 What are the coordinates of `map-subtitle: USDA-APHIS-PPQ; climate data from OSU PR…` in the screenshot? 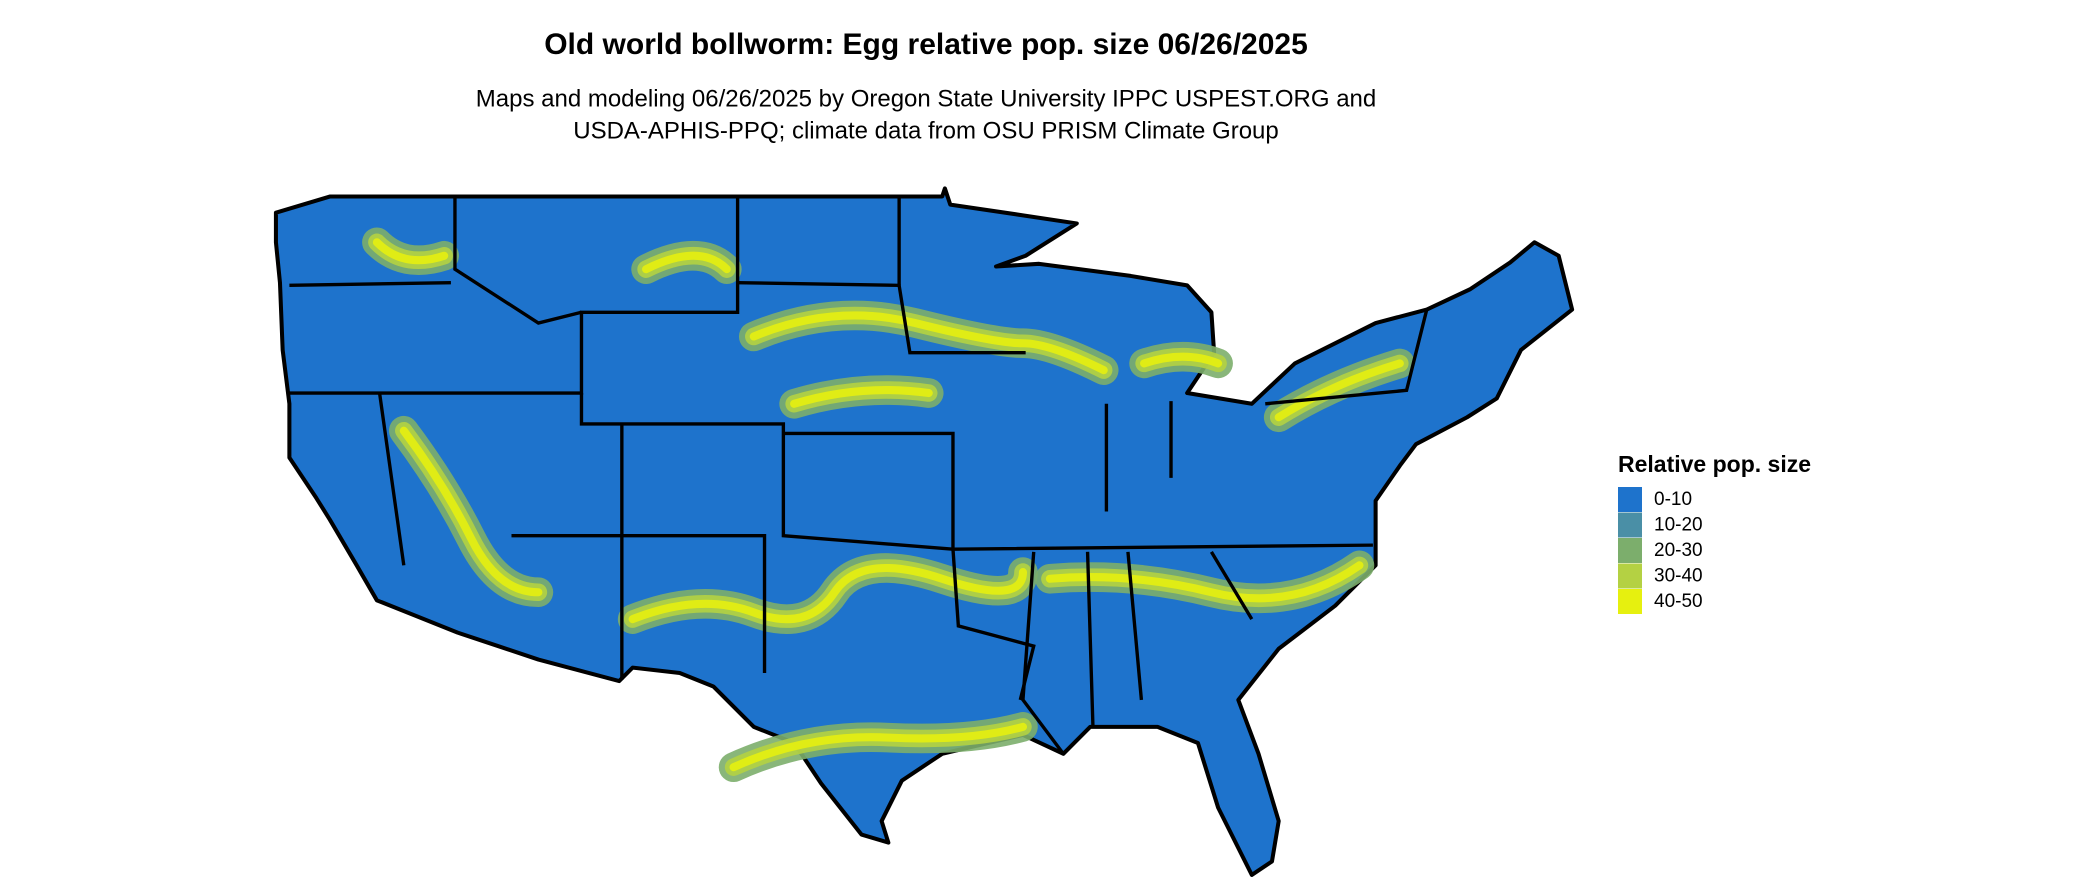 It's located at (926, 130).